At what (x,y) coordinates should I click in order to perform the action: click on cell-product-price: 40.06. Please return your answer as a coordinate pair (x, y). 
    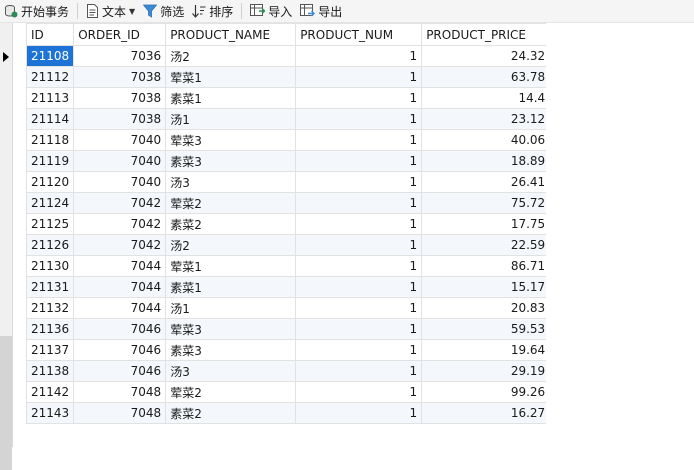
    Looking at the image, I should click on (486, 140).